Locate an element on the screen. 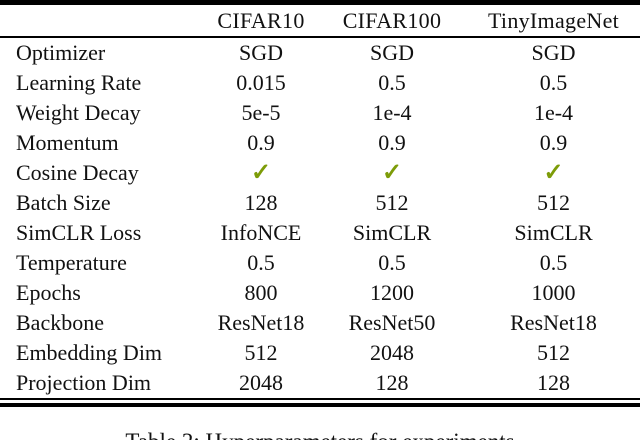  table-row-batch-size: Batch Size 128 512 512 is located at coordinates (320, 203).